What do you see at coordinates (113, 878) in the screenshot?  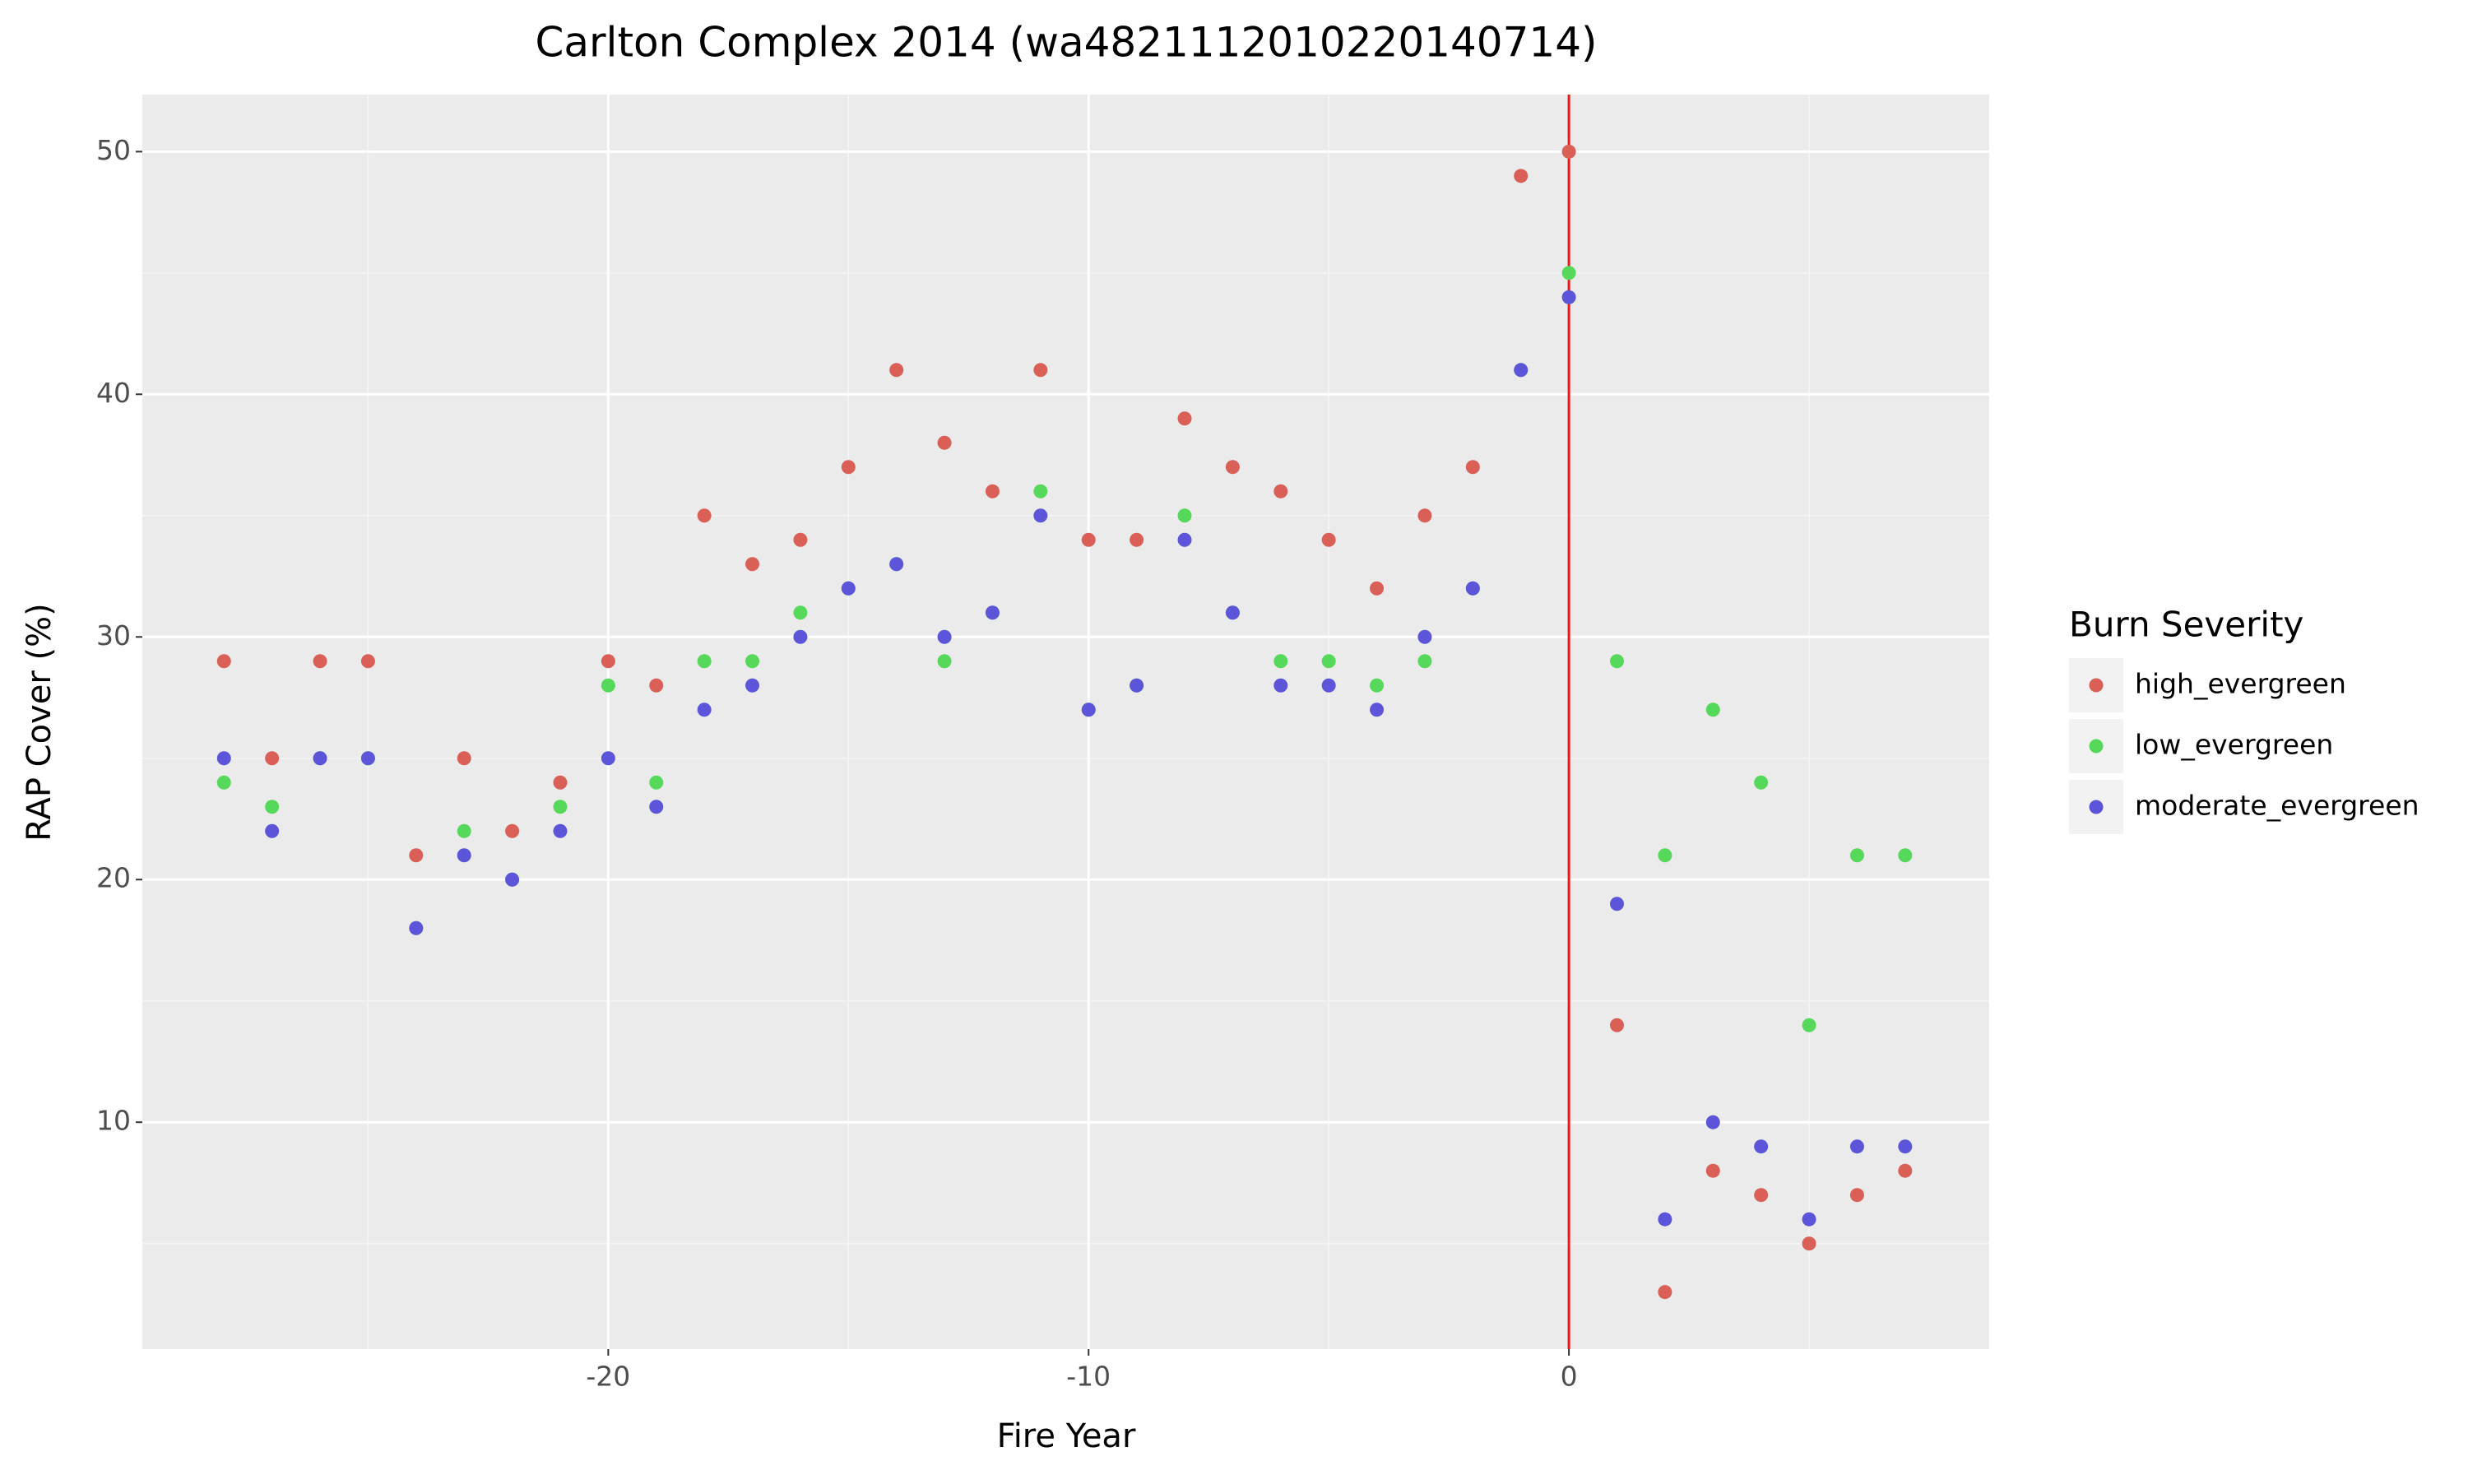 I see `y-tick-label: 20` at bounding box center [113, 878].